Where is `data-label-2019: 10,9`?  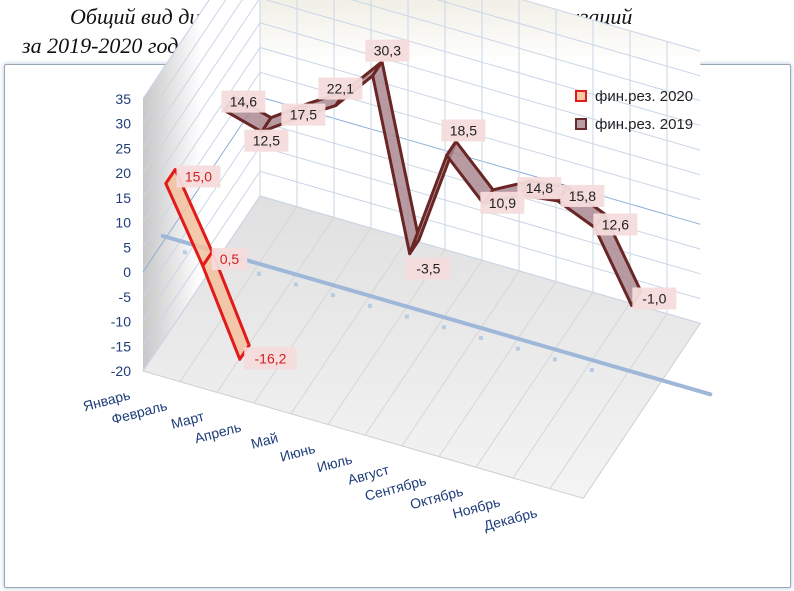
data-label-2019: 10,9 is located at coordinates (502, 203).